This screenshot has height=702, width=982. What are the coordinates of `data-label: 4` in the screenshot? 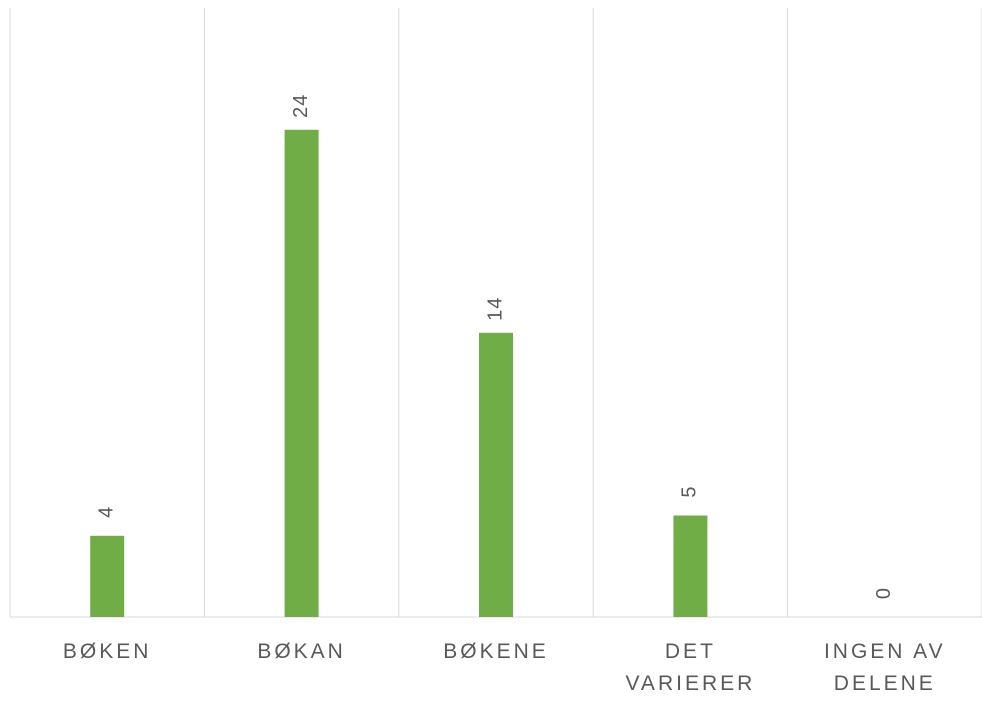 It's located at (106, 512).